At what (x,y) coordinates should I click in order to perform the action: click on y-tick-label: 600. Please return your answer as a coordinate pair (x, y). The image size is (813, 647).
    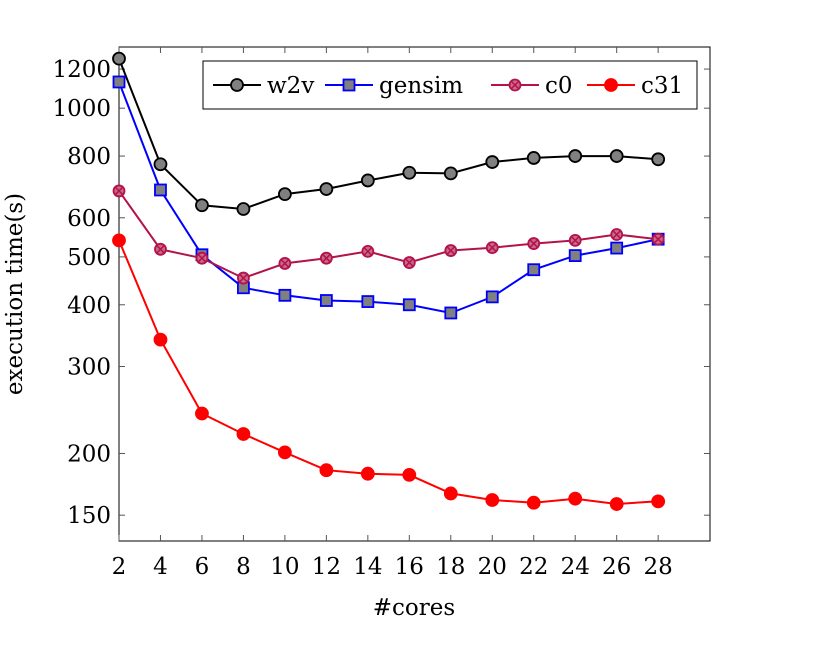
    Looking at the image, I should click on (89, 219).